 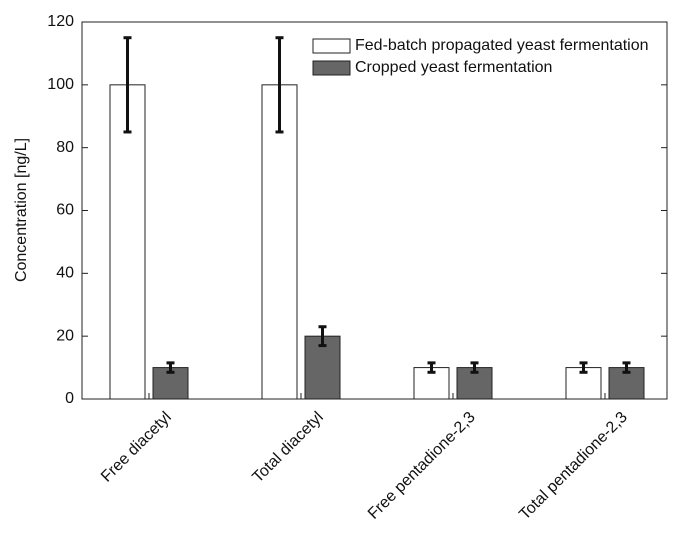 What do you see at coordinates (65, 273) in the screenshot?
I see `y-tick-label: 40` at bounding box center [65, 273].